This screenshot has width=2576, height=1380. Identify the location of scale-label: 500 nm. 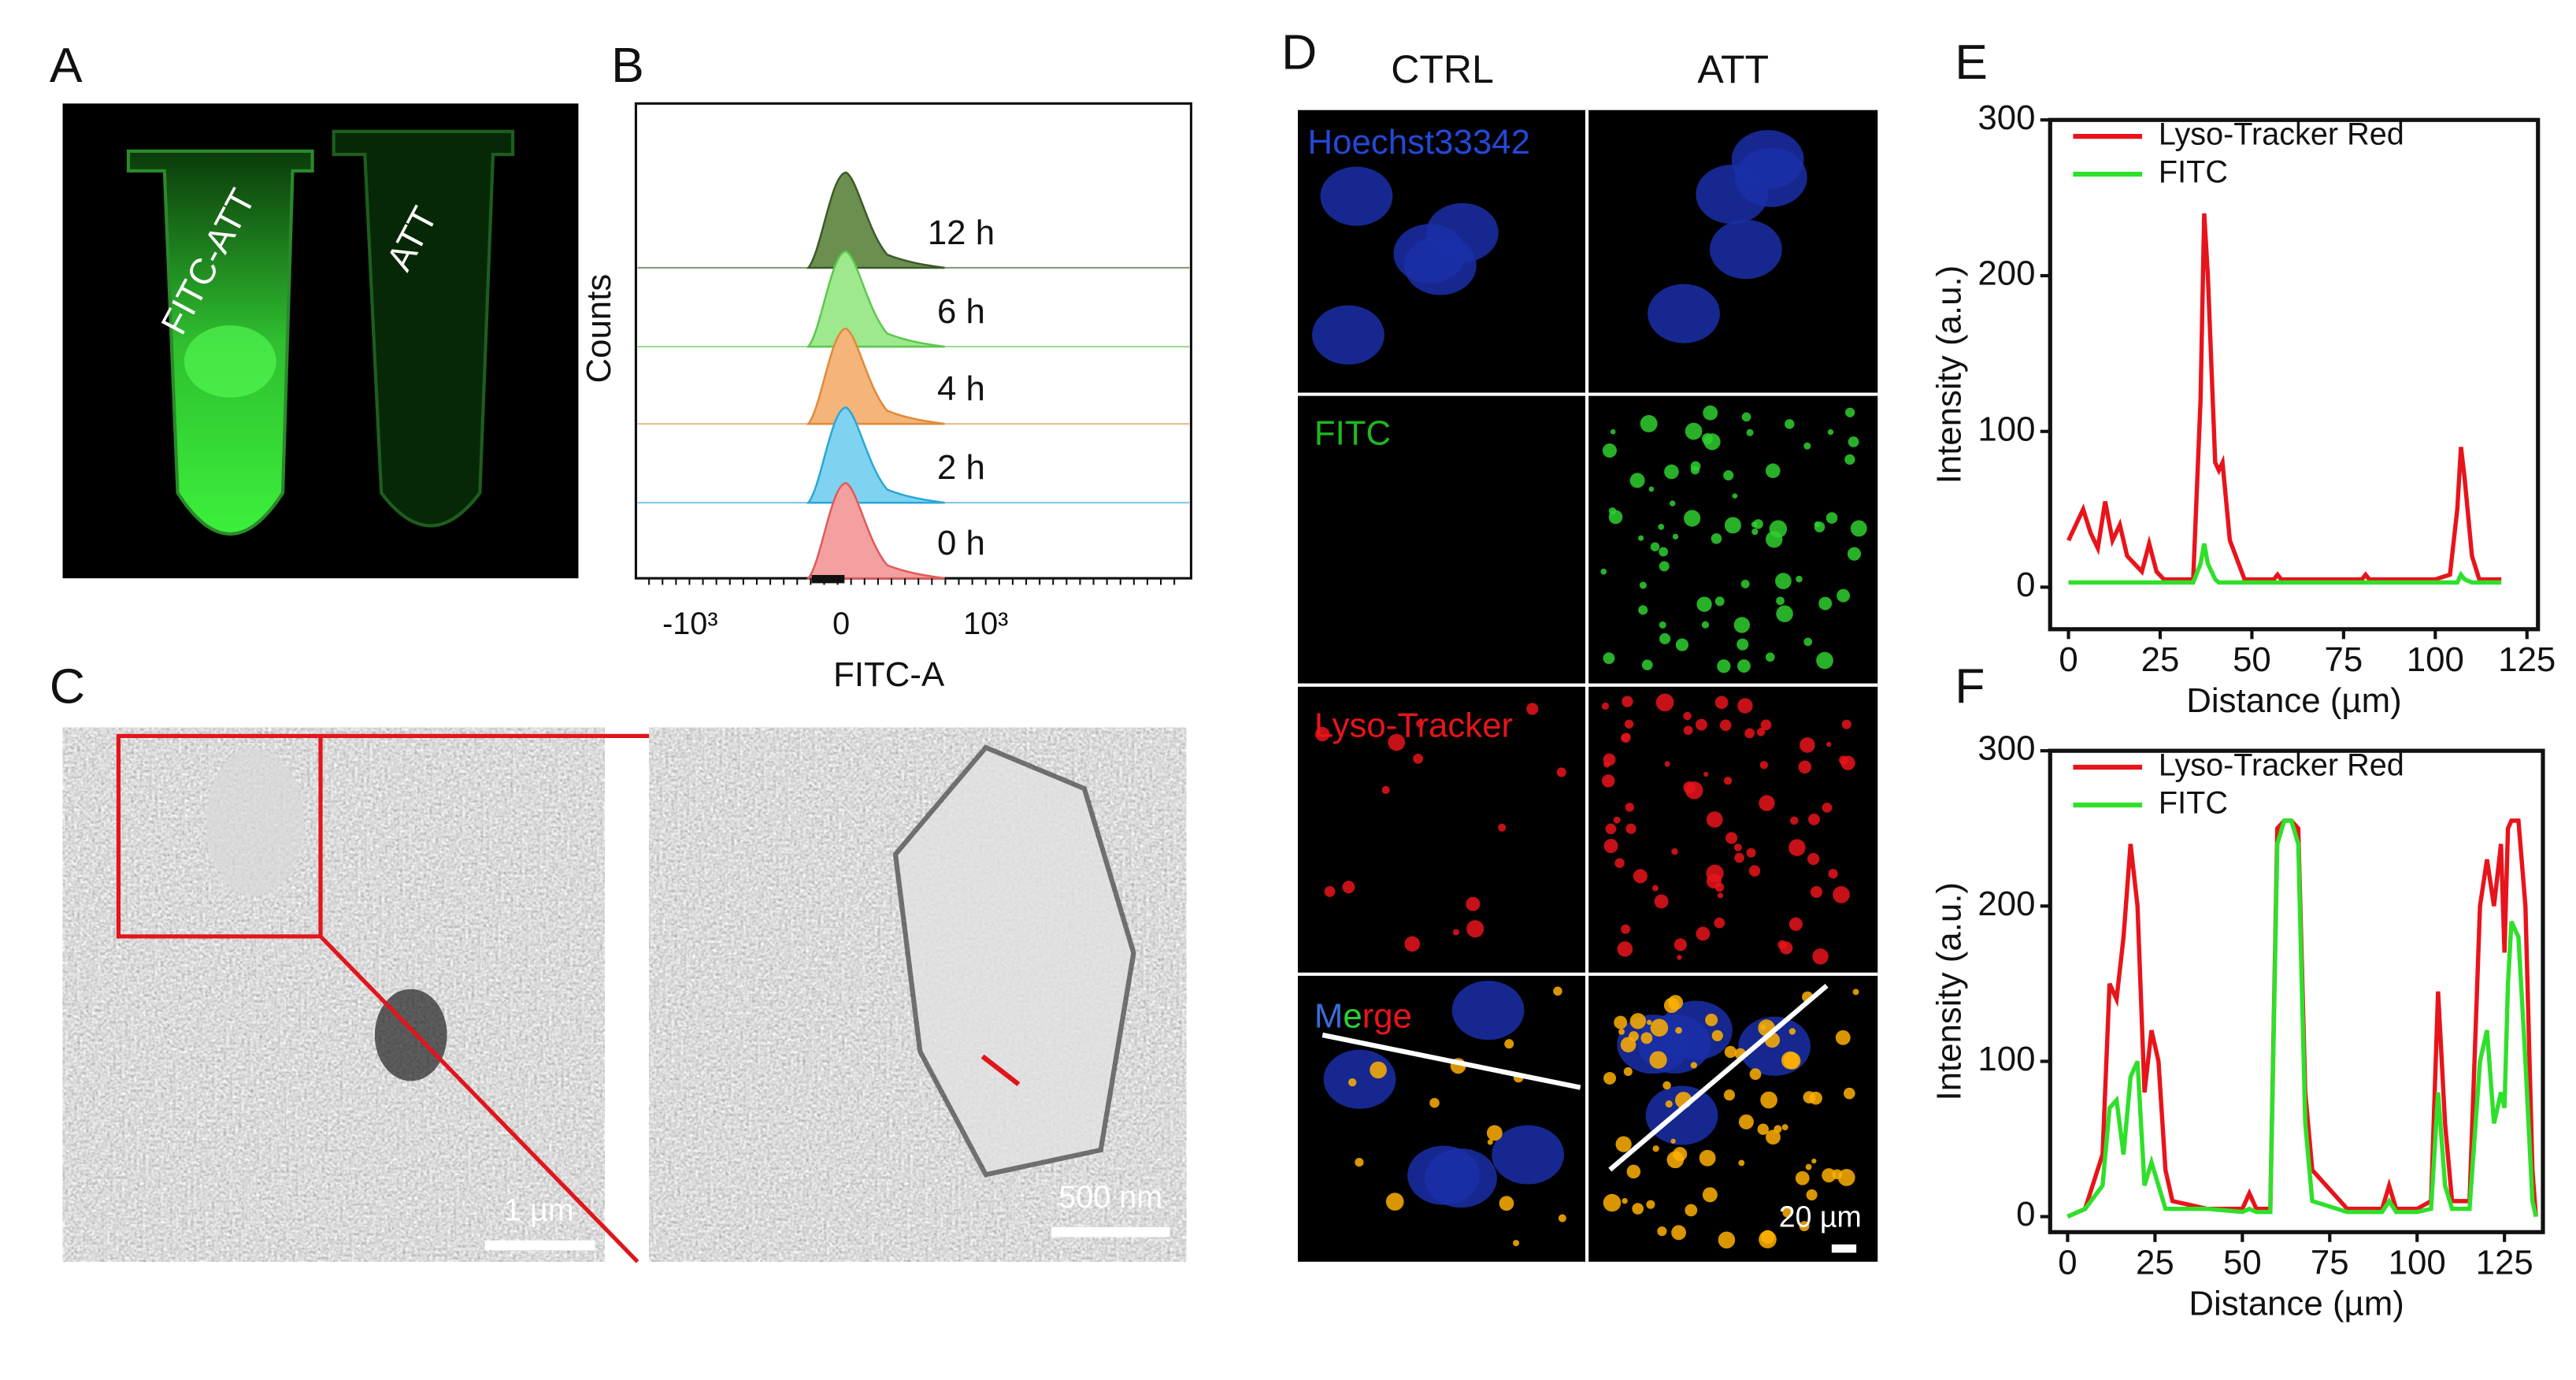
(1110, 1197).